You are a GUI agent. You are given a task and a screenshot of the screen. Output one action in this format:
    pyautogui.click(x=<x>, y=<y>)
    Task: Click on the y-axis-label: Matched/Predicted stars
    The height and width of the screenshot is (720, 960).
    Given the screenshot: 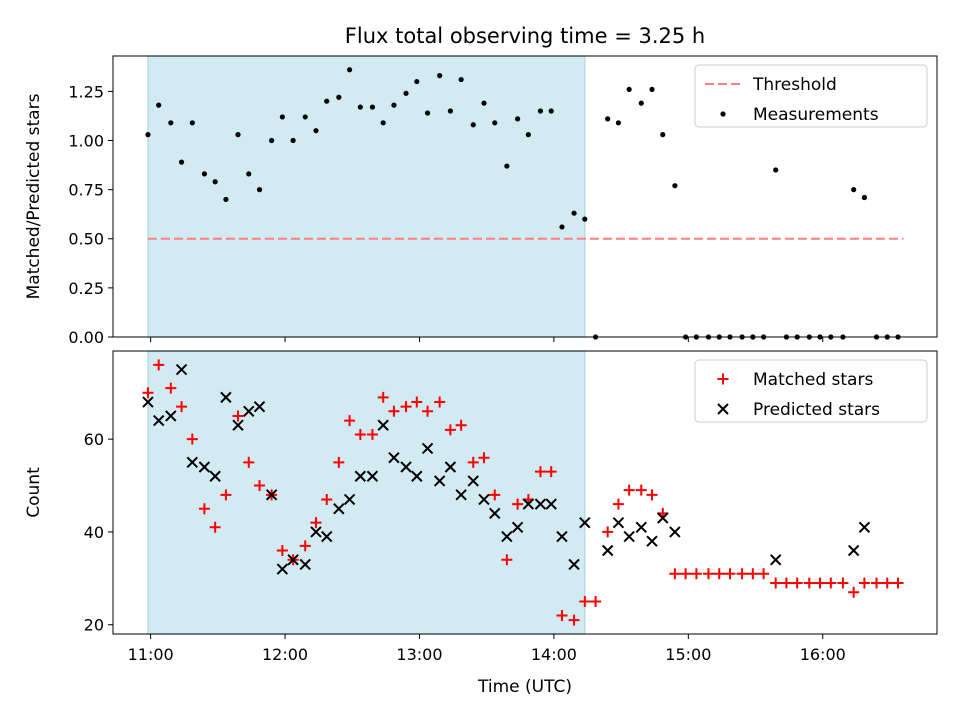 What is the action you would take?
    pyautogui.click(x=34, y=196)
    